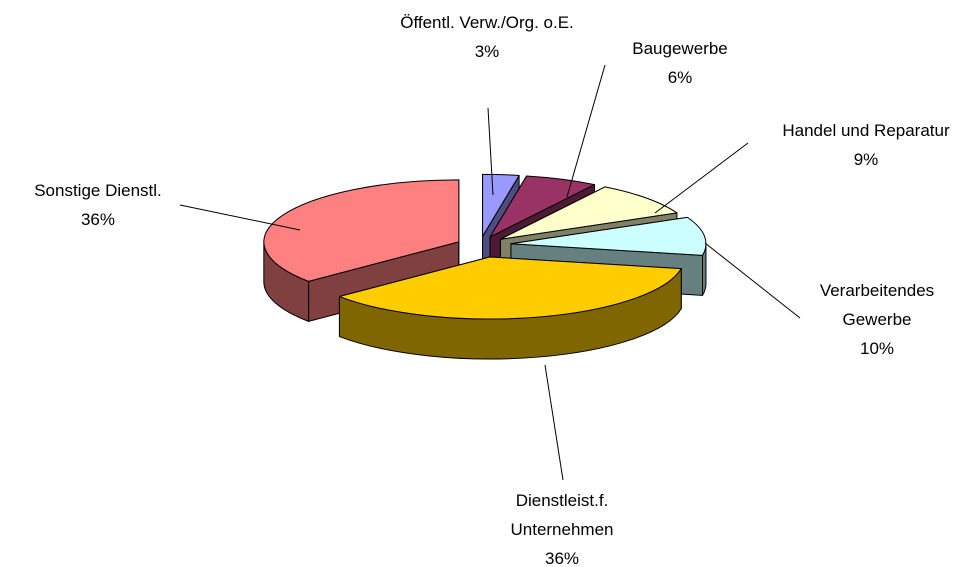  Describe the element at coordinates (487, 37) in the screenshot. I see `slice-label: Öffentl. Verw./Org. o.E. 3%` at that location.